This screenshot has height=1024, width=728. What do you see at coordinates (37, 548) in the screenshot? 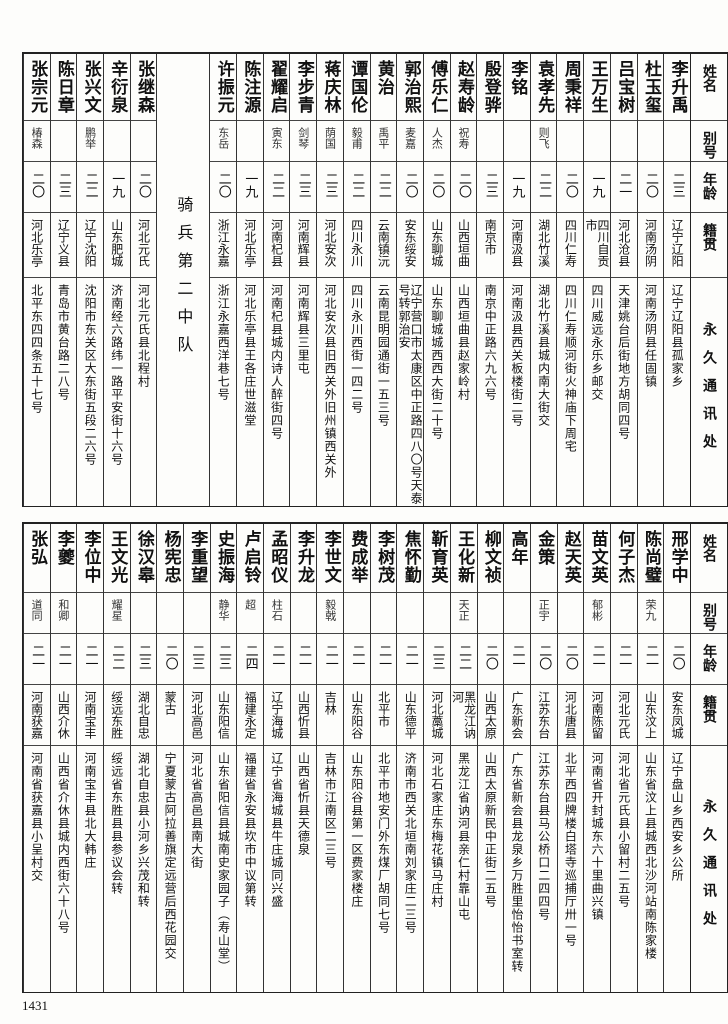
I see `person-name: 张弘` at bounding box center [37, 548].